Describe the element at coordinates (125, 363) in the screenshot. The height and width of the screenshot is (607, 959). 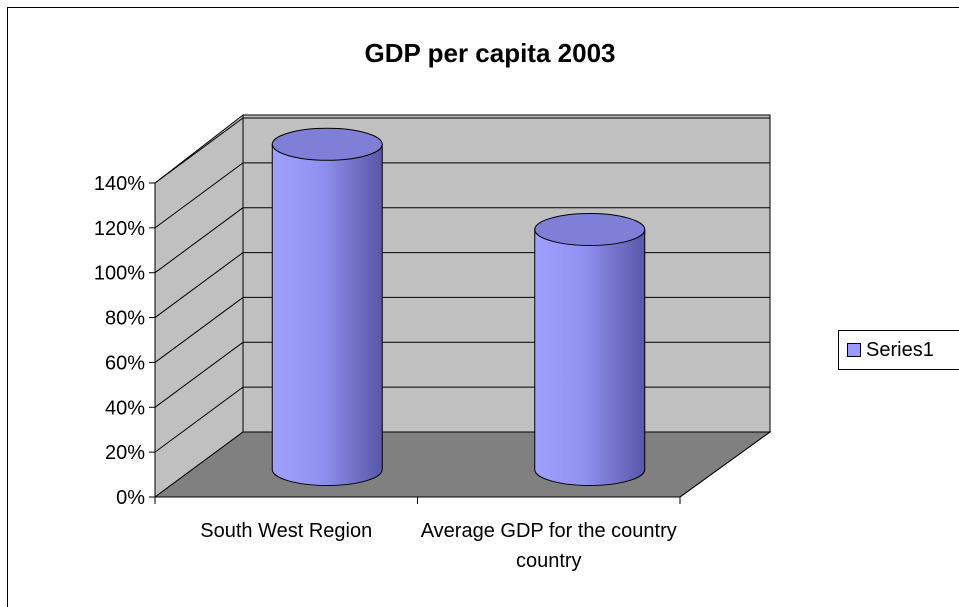
I see `y-tick-label: 60%` at that location.